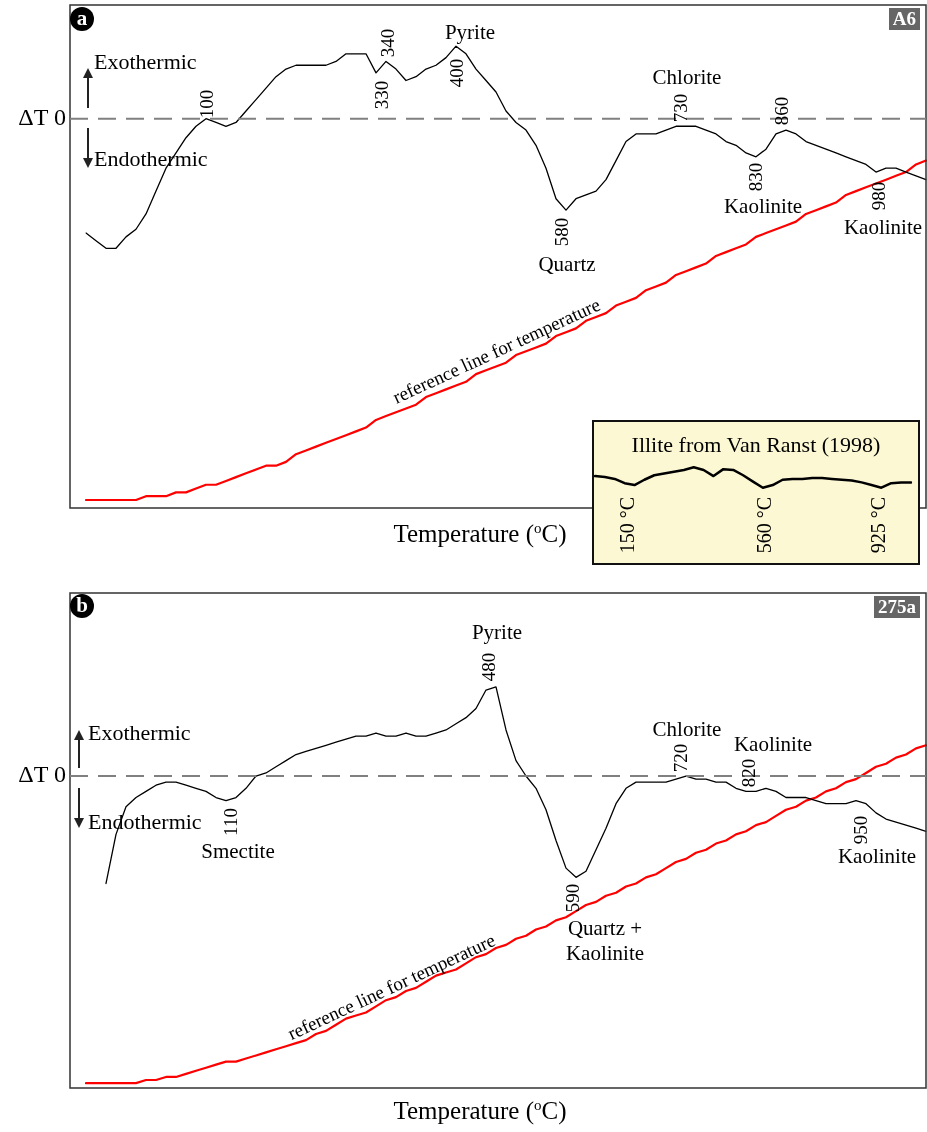 This screenshot has height=1132, width=927. Describe the element at coordinates (561, 232) in the screenshot. I see `annotation: 580` at that location.